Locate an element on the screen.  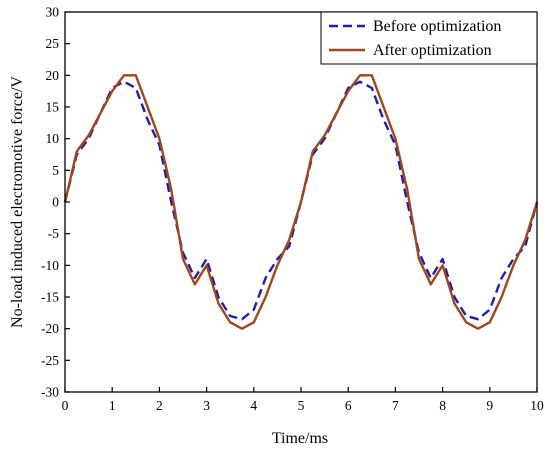
x-tick-label: 4 is located at coordinates (253, 405).